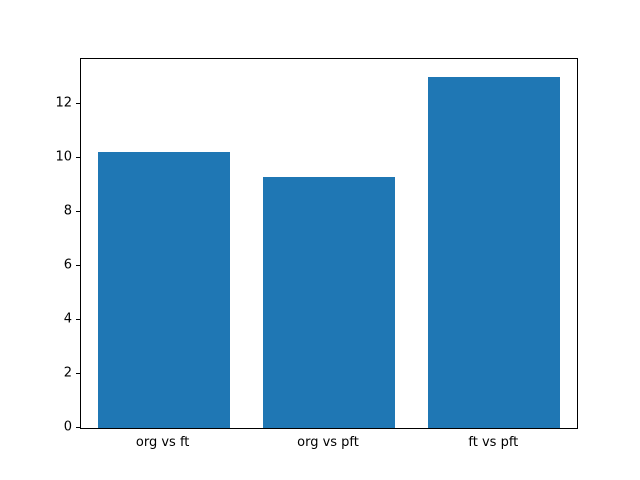 The width and height of the screenshot is (640, 480). Describe the element at coordinates (63, 103) in the screenshot. I see `y-tick-label: 12` at that location.